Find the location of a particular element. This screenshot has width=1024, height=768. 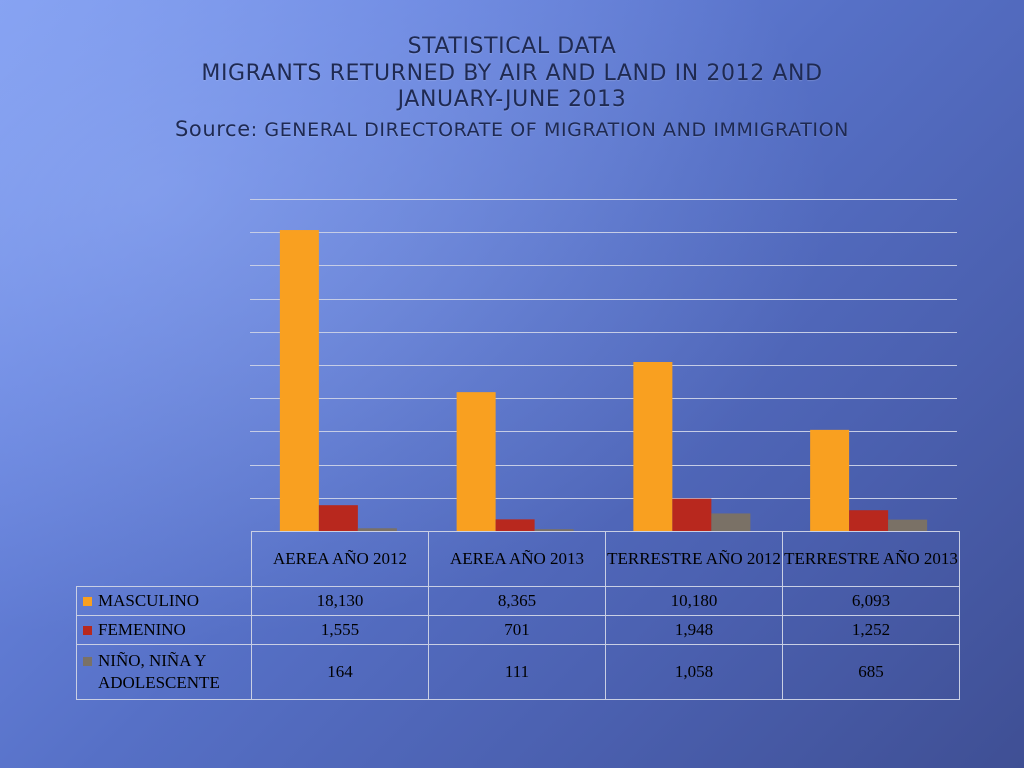

table-cell: 18,130 is located at coordinates (340, 601).